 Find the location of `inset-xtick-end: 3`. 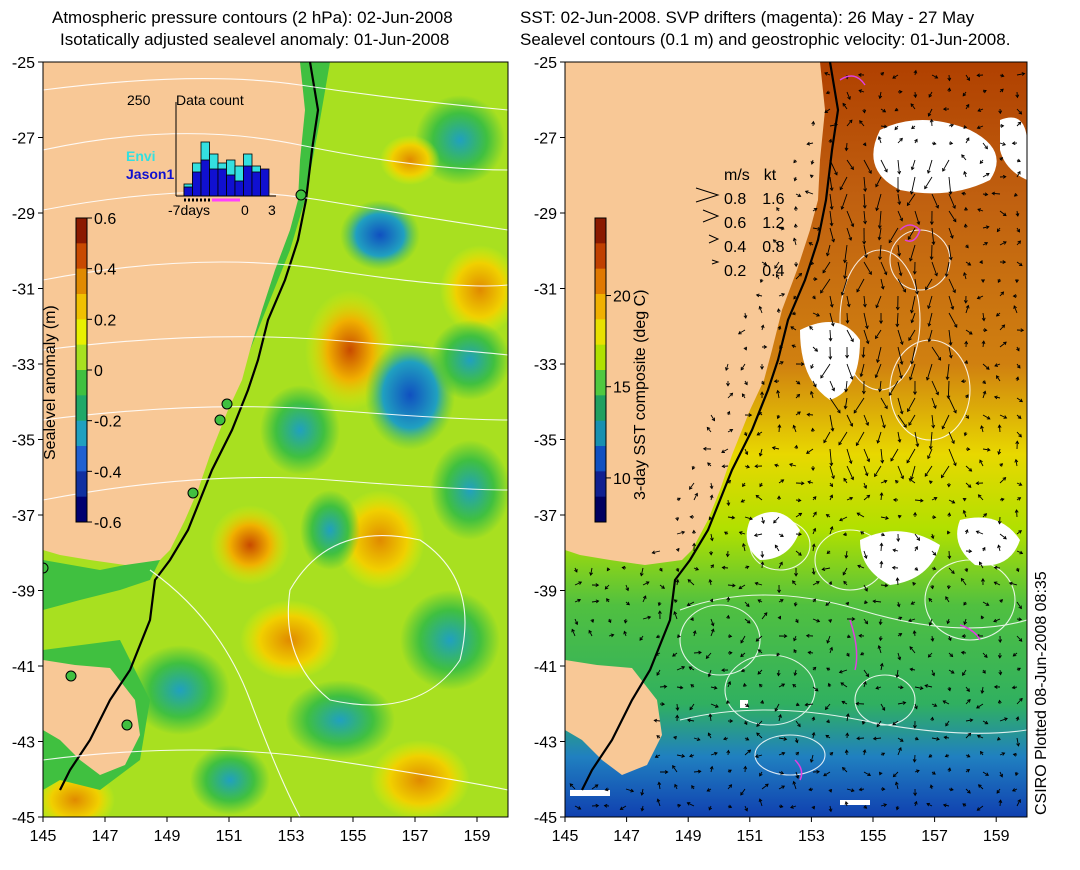

inset-xtick-end: 3 is located at coordinates (272, 210).